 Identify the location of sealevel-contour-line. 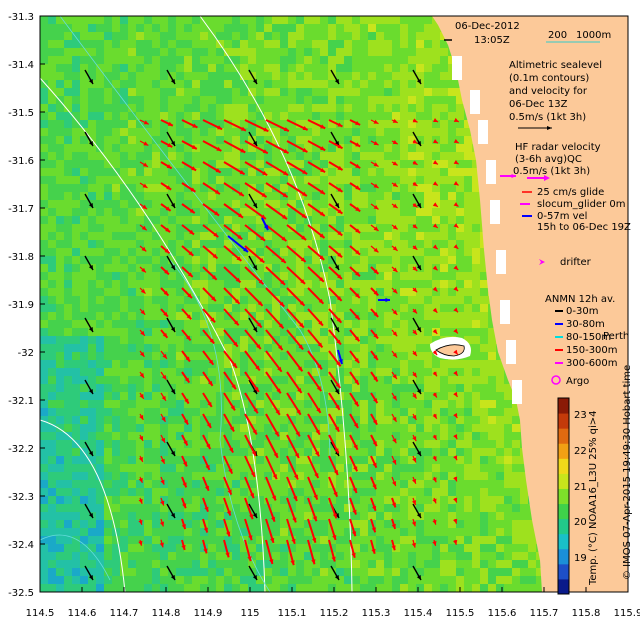
(83, 505).